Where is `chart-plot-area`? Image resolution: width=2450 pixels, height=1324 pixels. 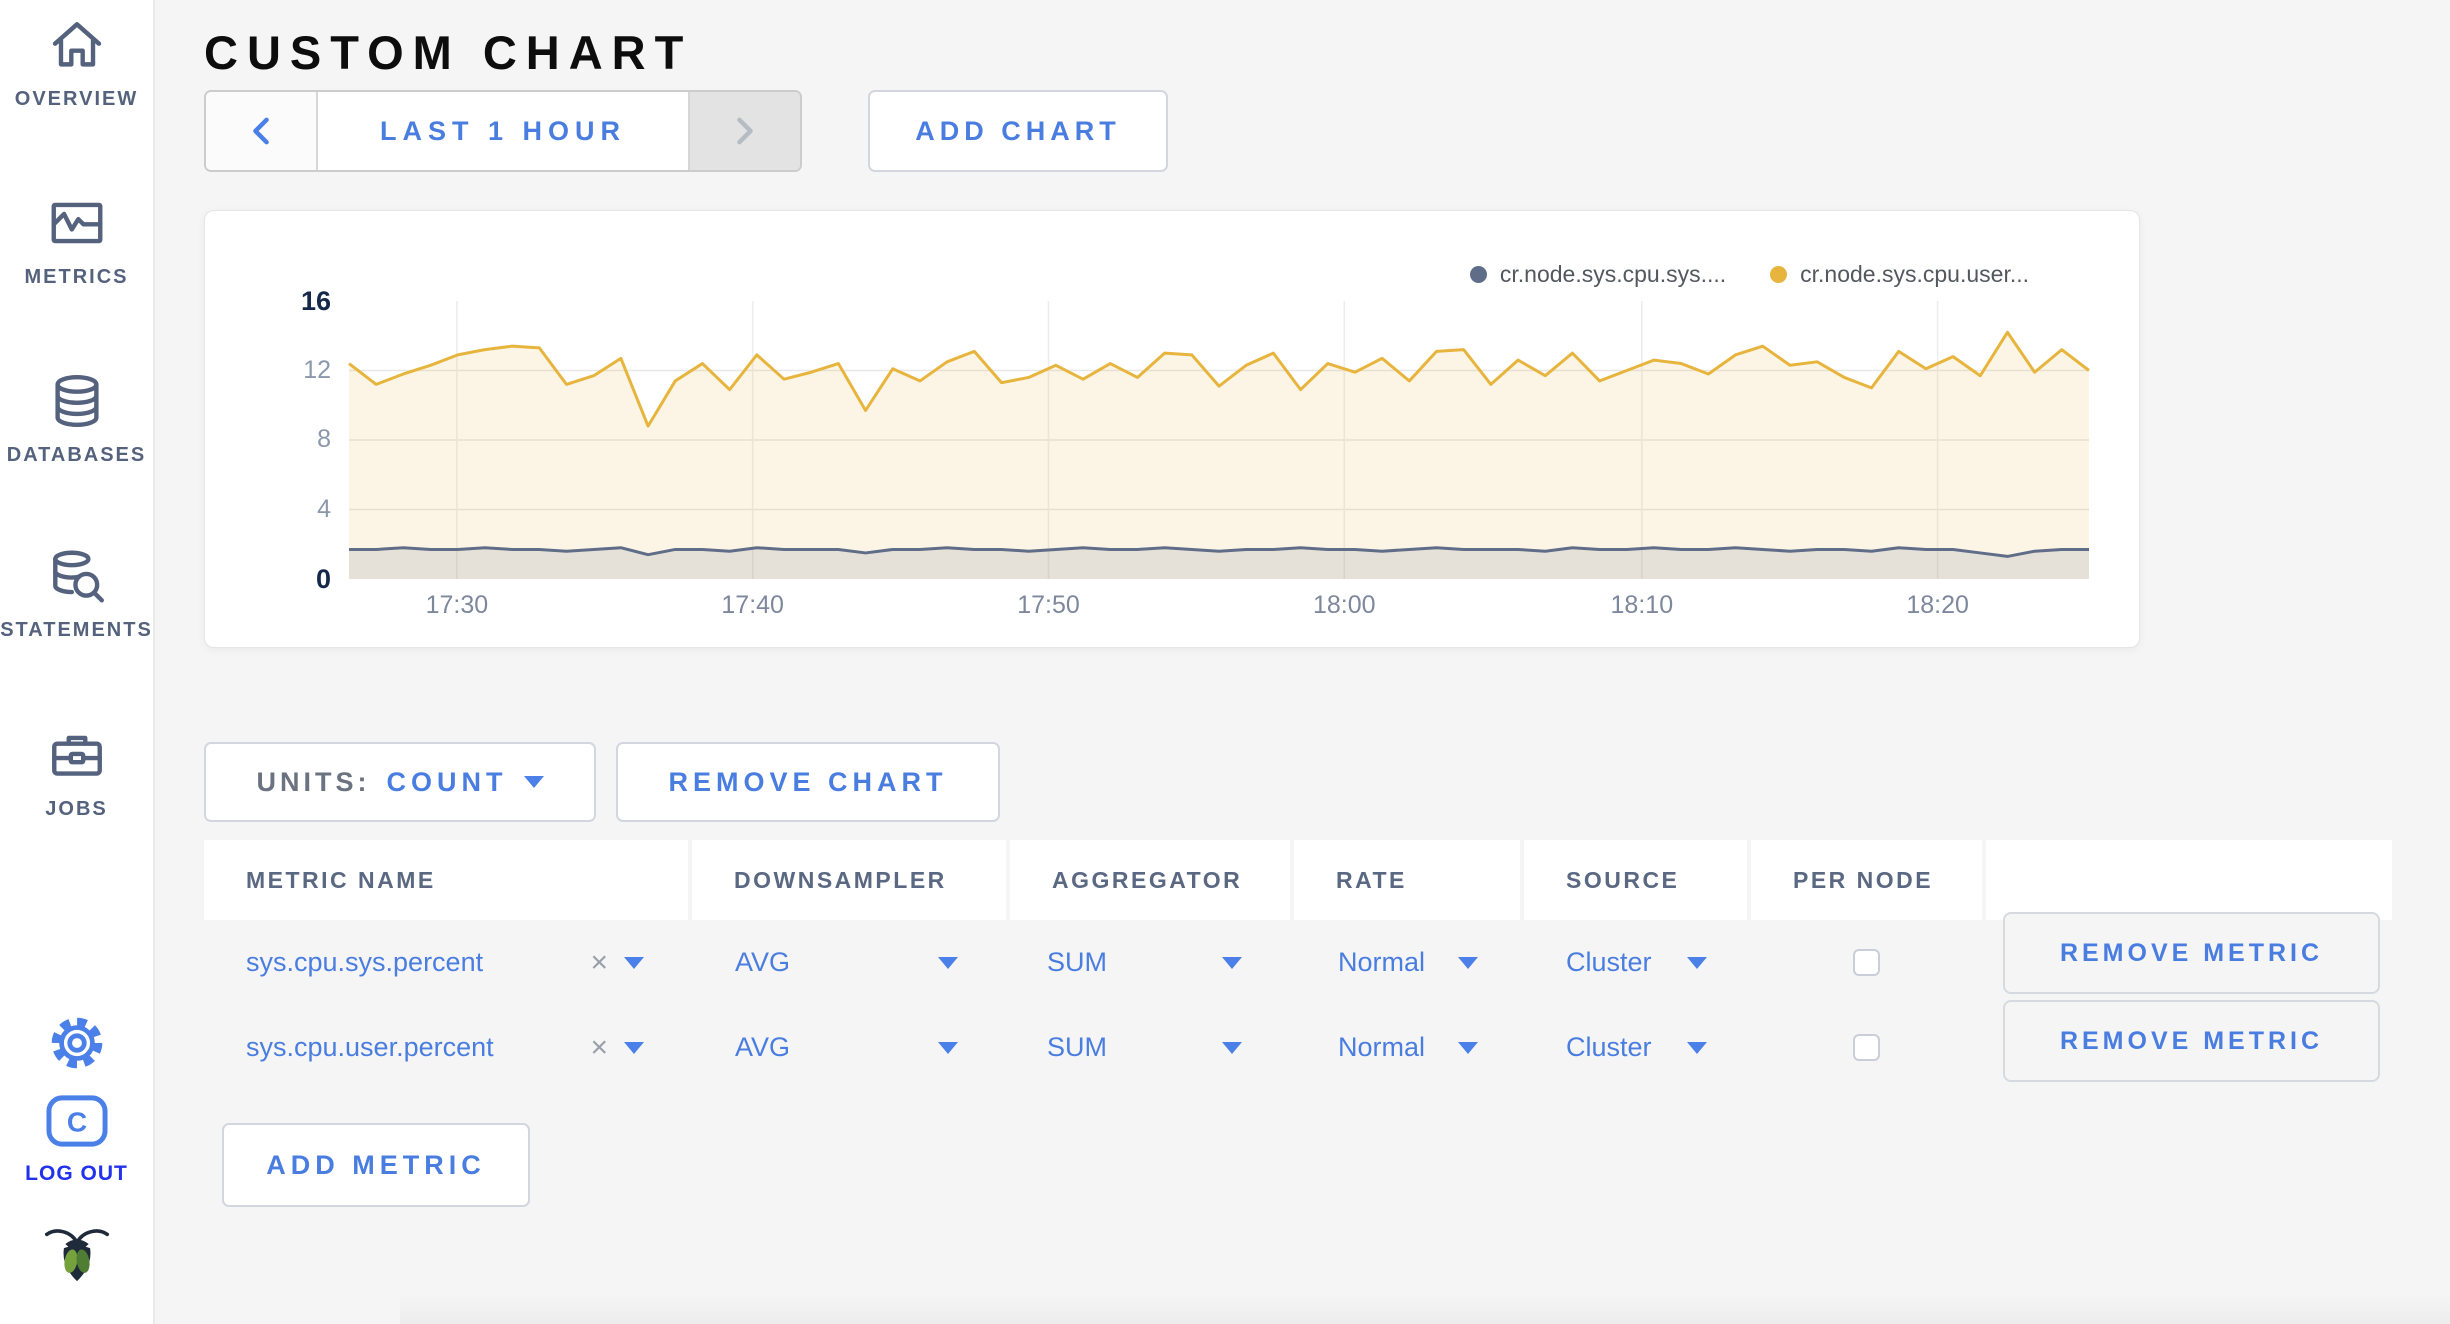
chart-plot-area is located at coordinates (1219, 440).